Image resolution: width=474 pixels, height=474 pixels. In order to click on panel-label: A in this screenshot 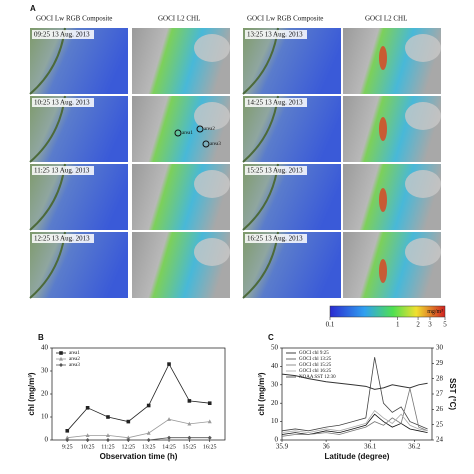, I will do `click(33, 8)`.